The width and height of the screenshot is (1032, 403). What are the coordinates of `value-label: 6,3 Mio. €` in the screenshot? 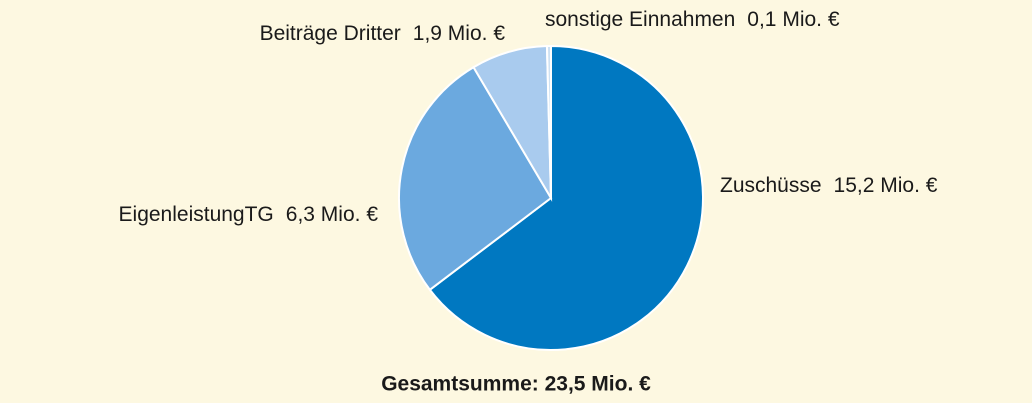 It's located at (332, 214).